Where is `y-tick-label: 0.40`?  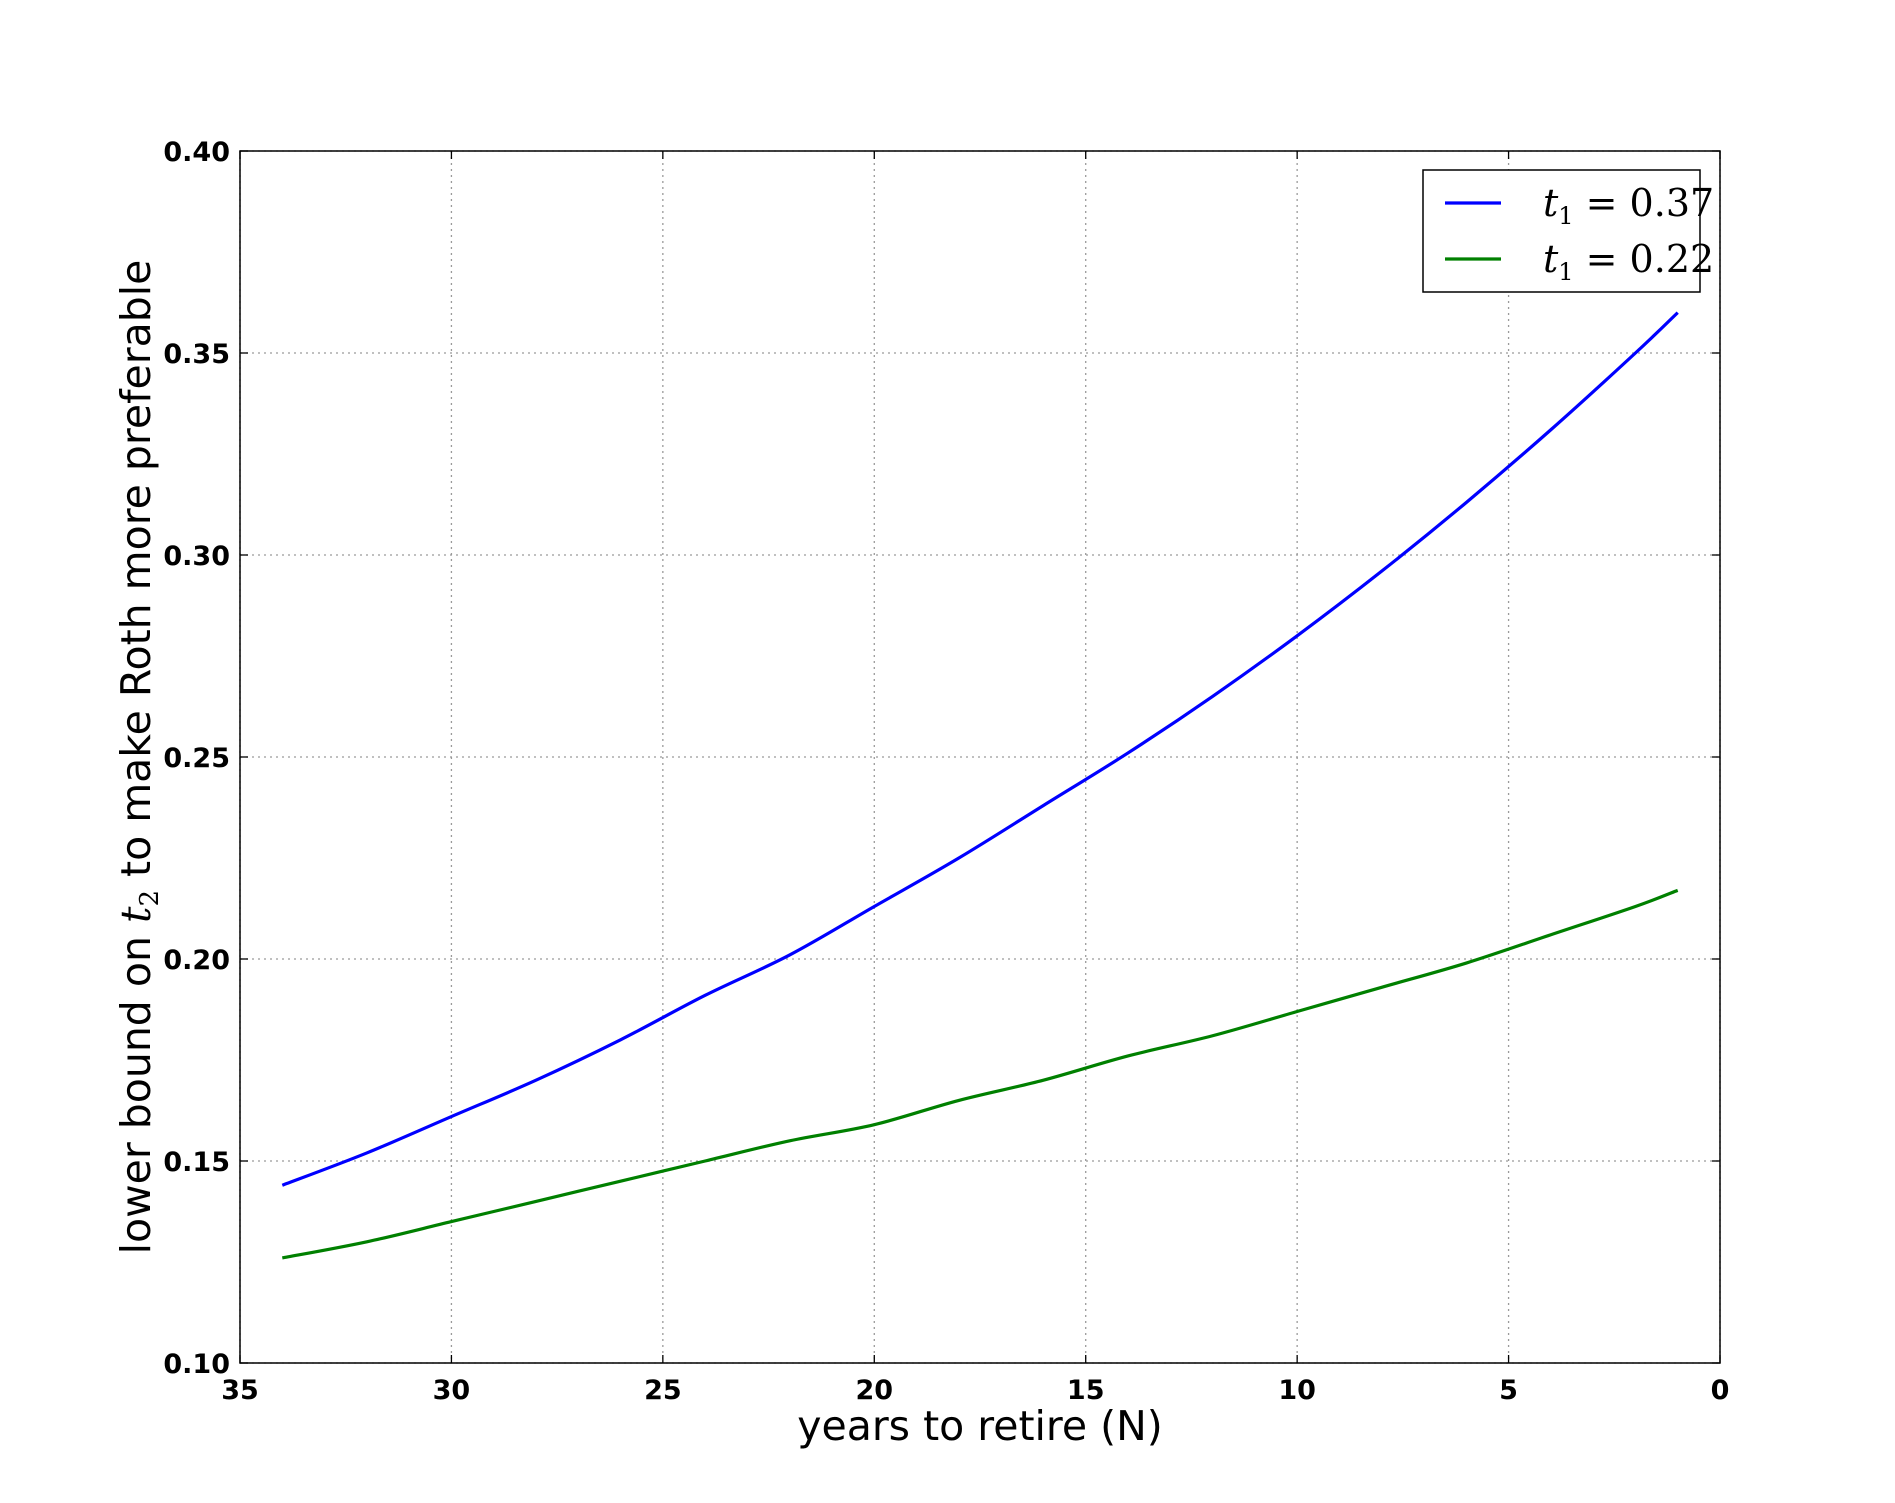 y-tick-label: 0.40 is located at coordinates (196, 152).